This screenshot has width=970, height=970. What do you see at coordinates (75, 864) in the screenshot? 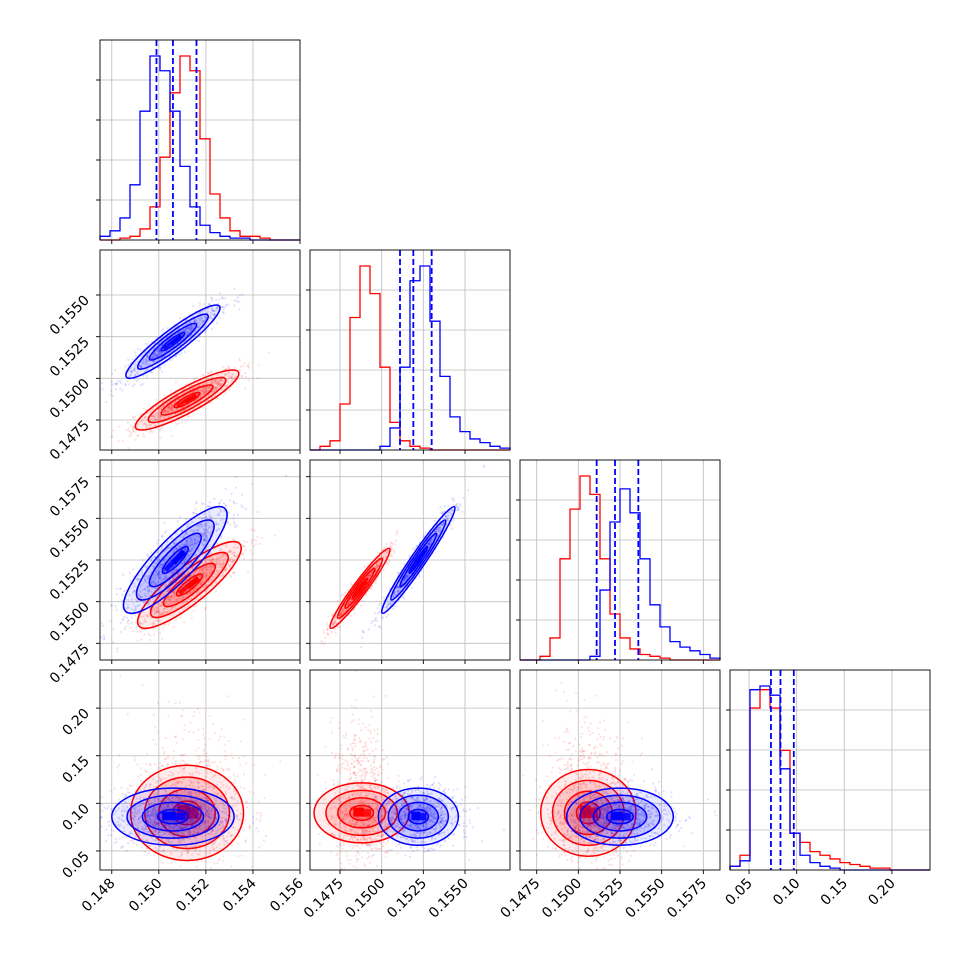
I see `y-tick-label: 0.05` at bounding box center [75, 864].